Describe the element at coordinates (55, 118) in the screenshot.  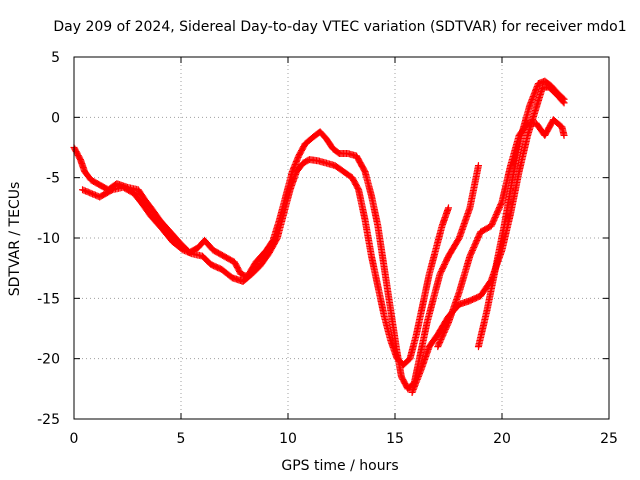
I see `y-tick-label: 0` at that location.